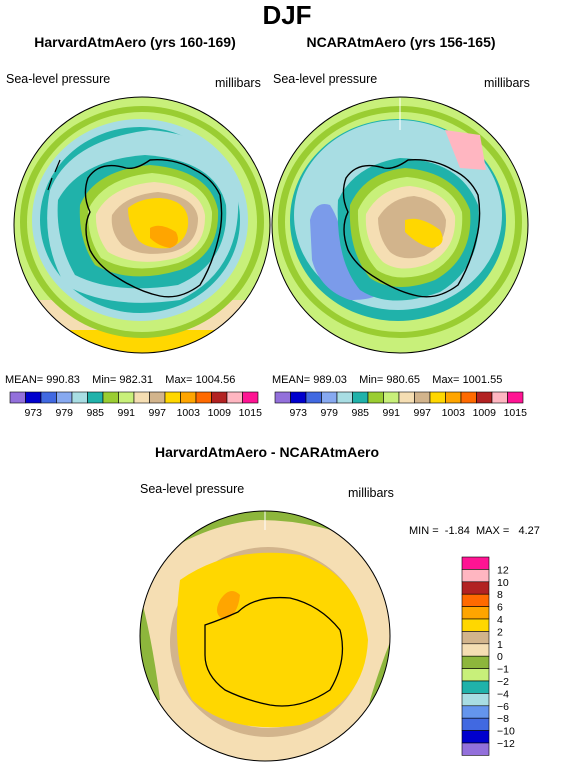 Image resolution: width=574 pixels, height=770 pixels. I want to click on left-variable-label: Sea-level pressure, so click(58, 79).